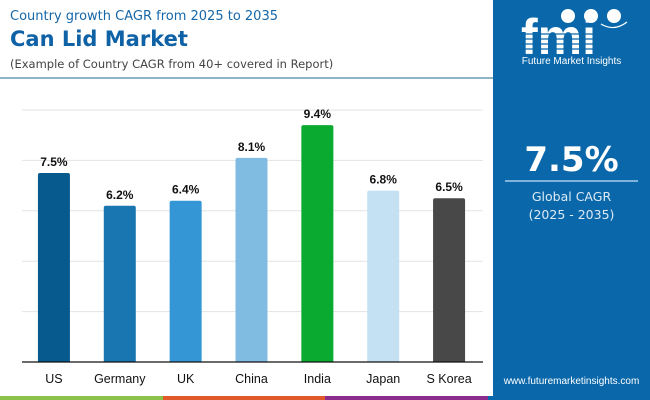 The width and height of the screenshot is (650, 400). I want to click on chart-subtitle: Country growth CAGR from 2025 to 2035, so click(144, 16).